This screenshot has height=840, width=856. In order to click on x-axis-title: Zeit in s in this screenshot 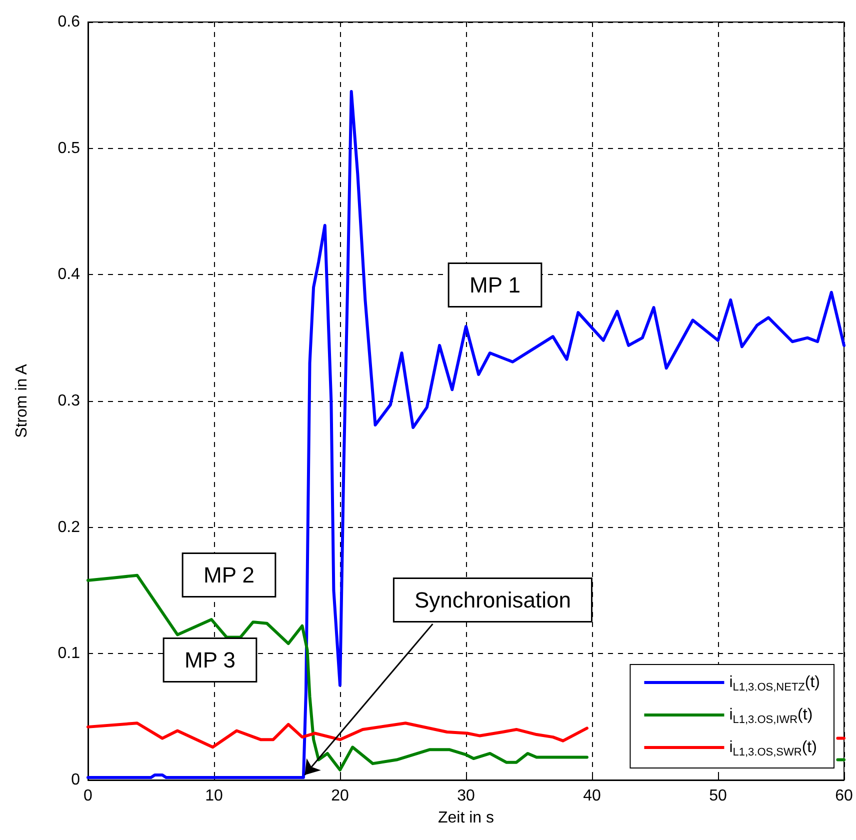, I will do `click(466, 818)`.